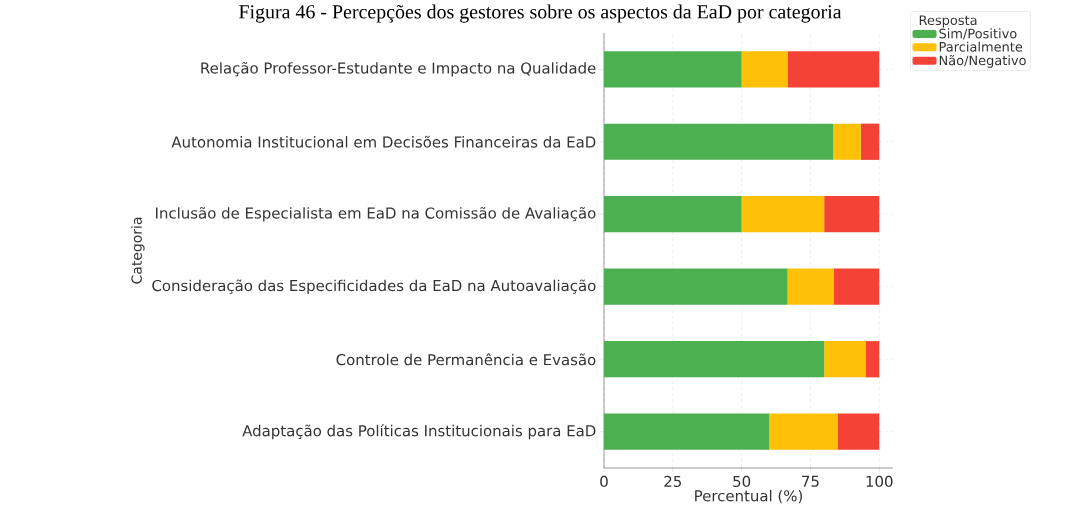  What do you see at coordinates (978, 34) in the screenshot?
I see `legend-label: Sim/Positivo` at bounding box center [978, 34].